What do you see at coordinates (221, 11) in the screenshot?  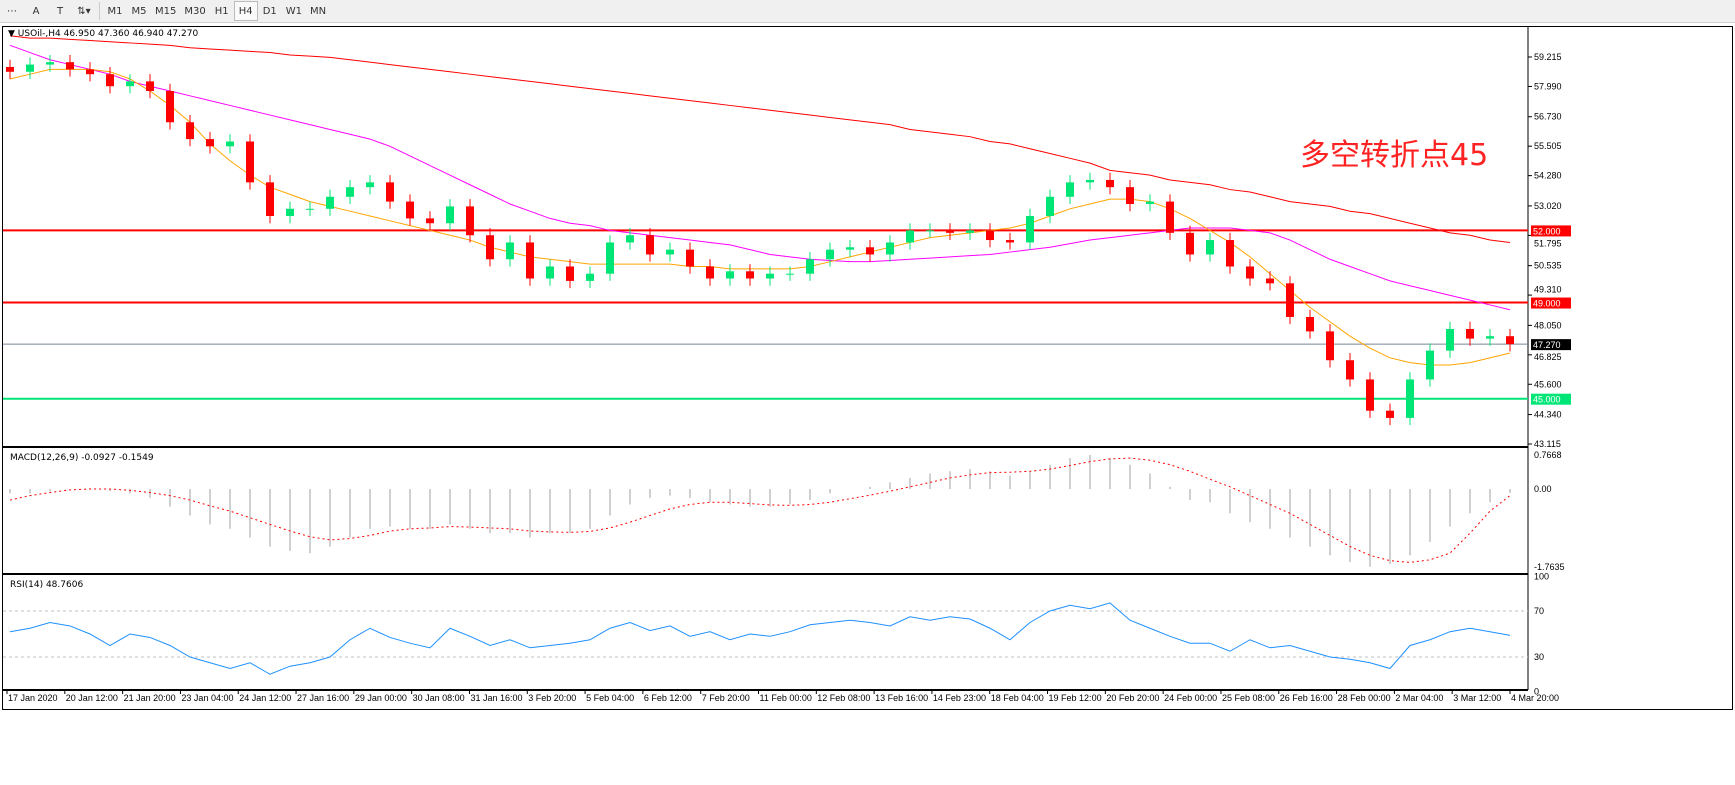 I see `timeframe-h1: H1` at bounding box center [221, 11].